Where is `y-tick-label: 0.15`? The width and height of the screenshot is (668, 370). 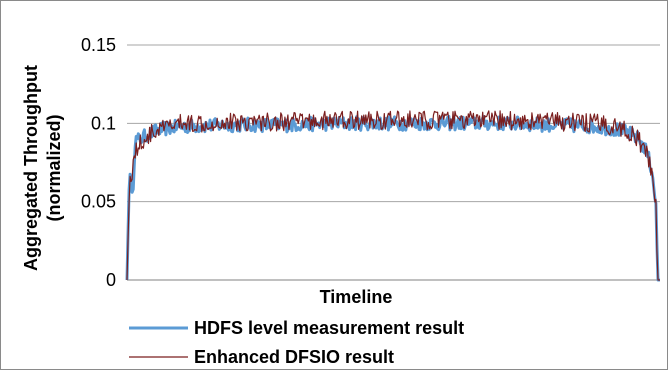
y-tick-label: 0.15 is located at coordinates (98, 45).